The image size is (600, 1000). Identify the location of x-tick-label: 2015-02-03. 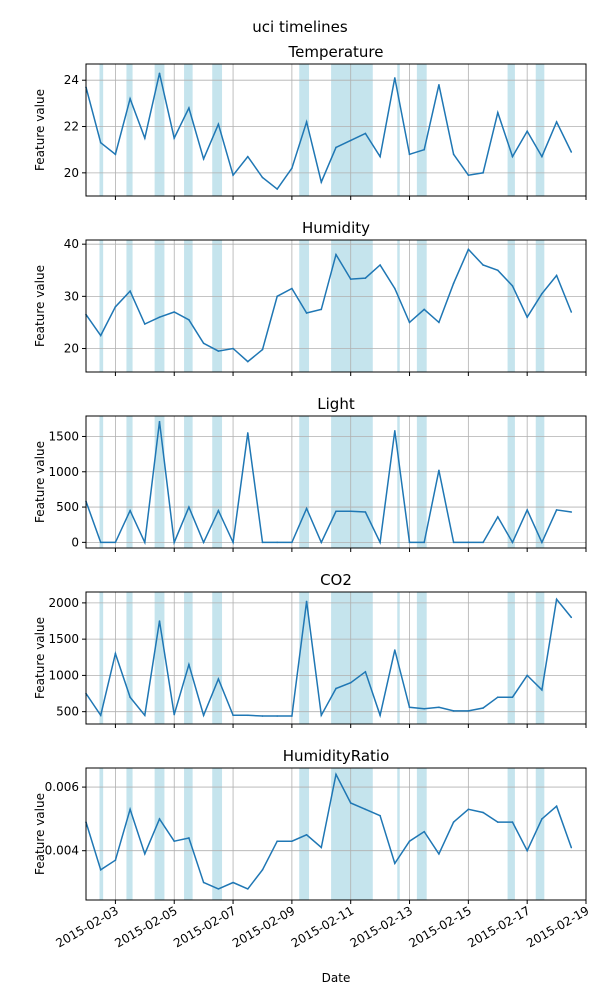
(87, 926).